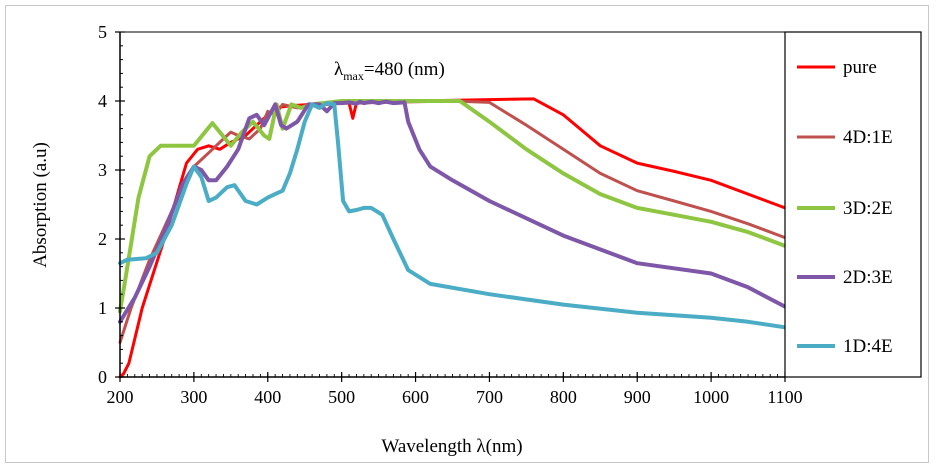  I want to click on x-tick-label: 900, so click(637, 397).